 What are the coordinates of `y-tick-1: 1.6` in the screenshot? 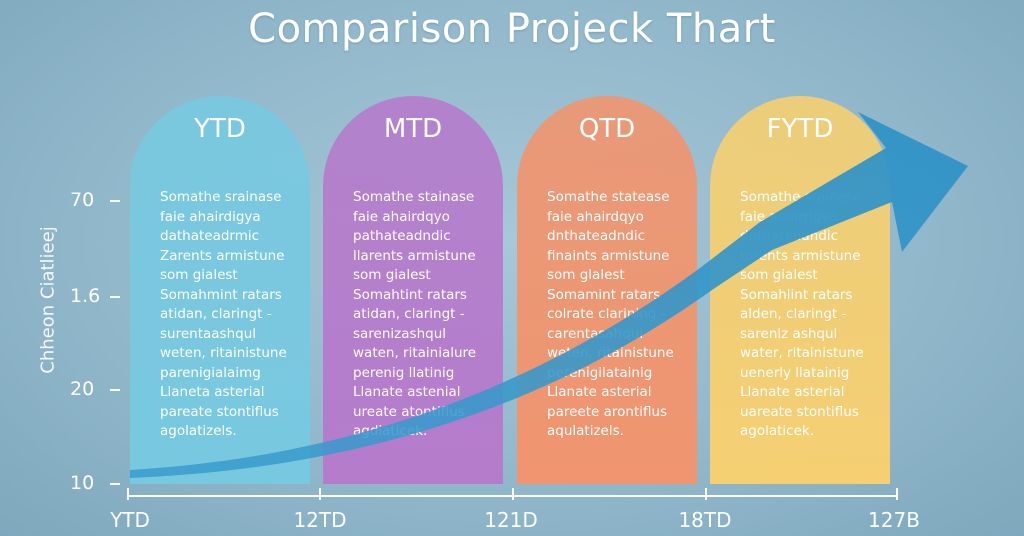 It's located at (100, 296).